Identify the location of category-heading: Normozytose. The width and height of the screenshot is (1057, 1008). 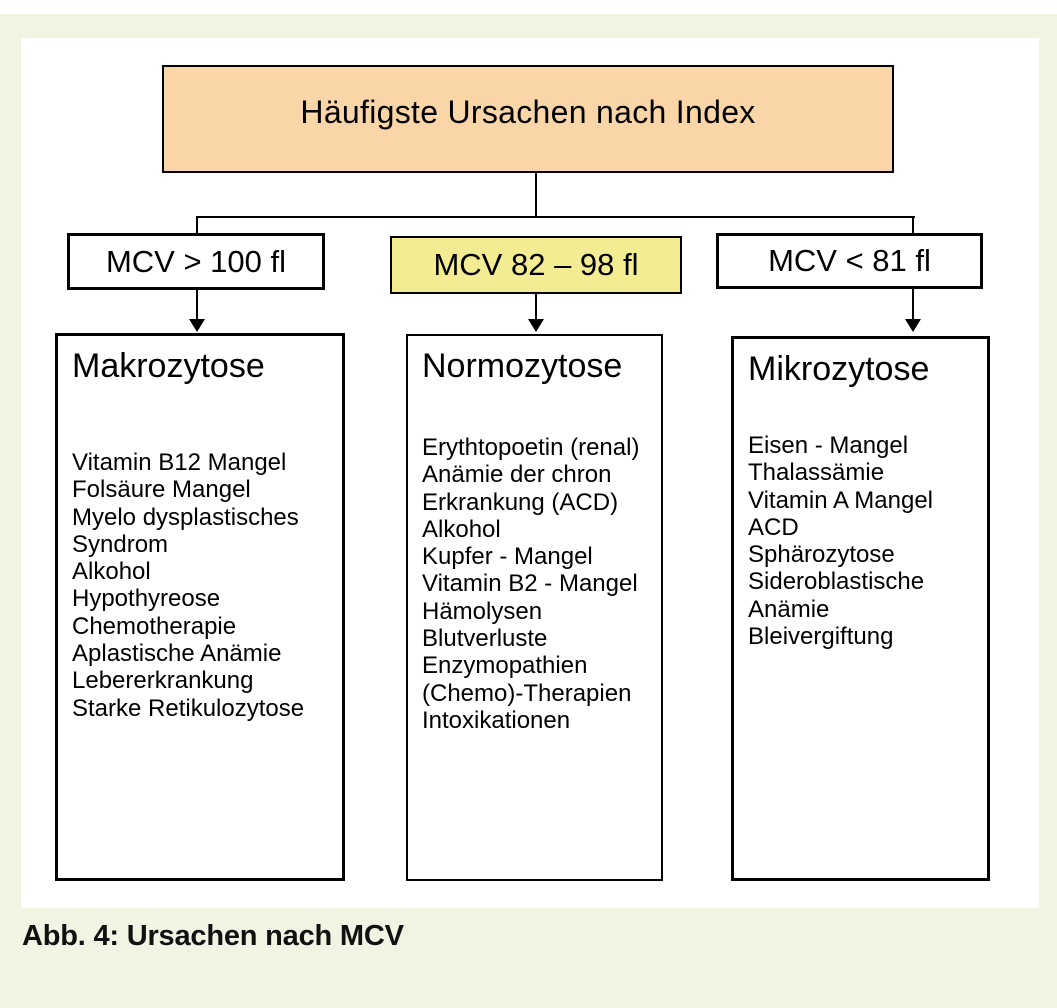
(522, 366).